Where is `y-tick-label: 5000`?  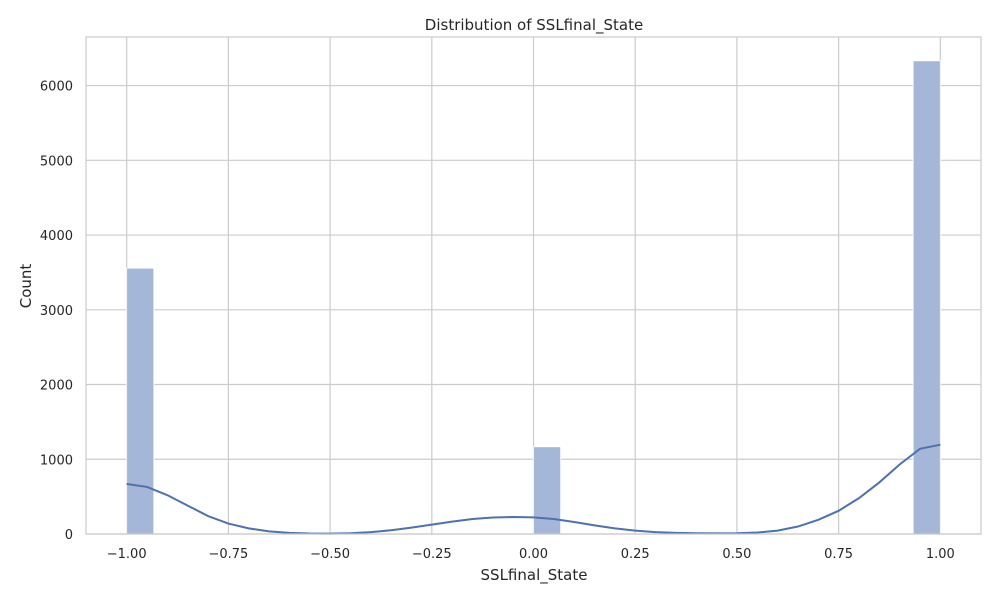
y-tick-label: 5000 is located at coordinates (56, 161).